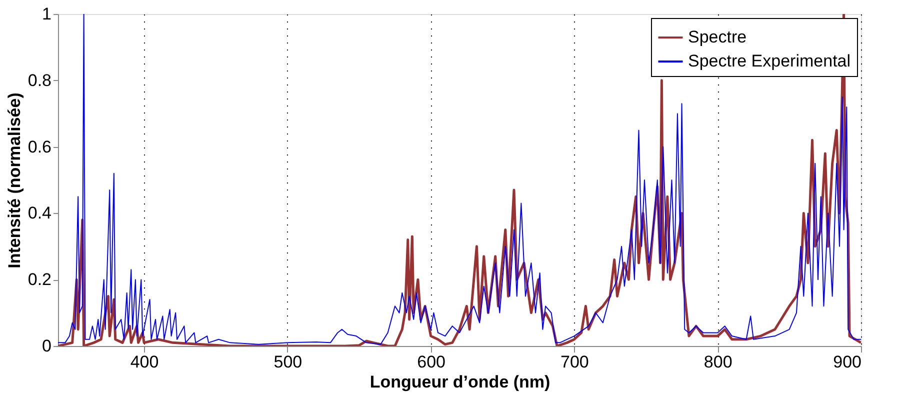  What do you see at coordinates (40, 213) in the screenshot?
I see `y-tick-label: 0.4` at bounding box center [40, 213].